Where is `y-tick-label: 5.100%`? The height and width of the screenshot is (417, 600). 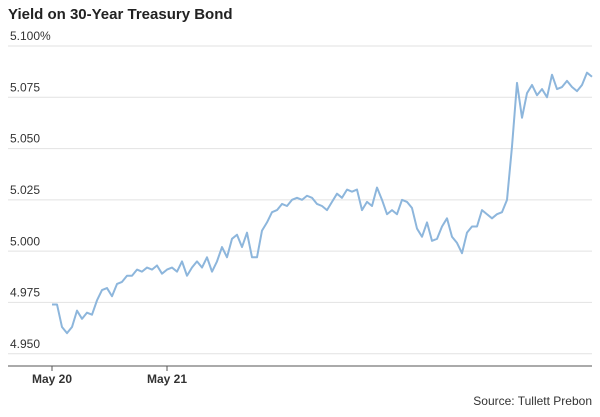
y-tick-label: 5.100% is located at coordinates (30, 36).